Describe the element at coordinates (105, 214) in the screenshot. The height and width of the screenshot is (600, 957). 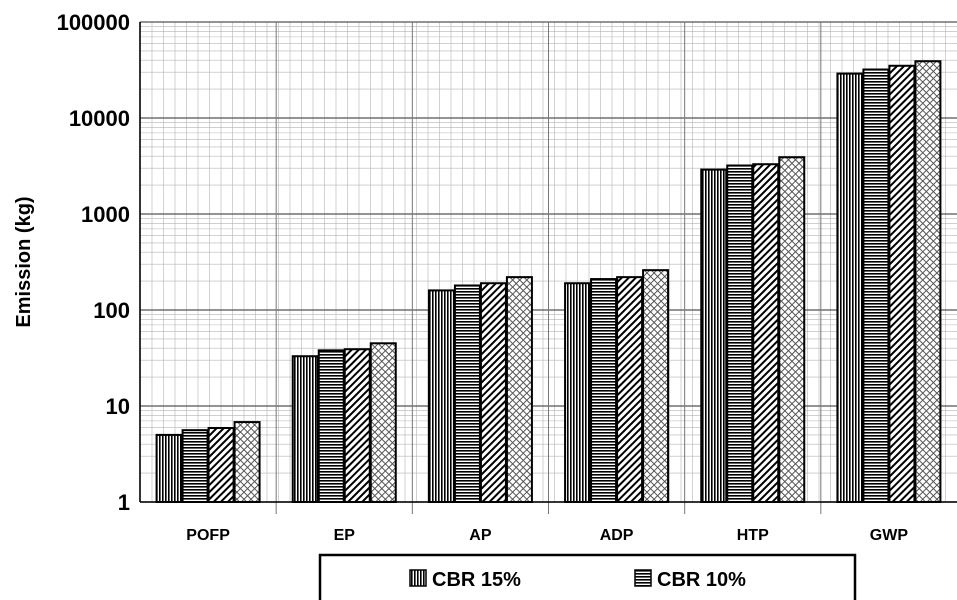
I see `y-tick-label: 1000` at that location.